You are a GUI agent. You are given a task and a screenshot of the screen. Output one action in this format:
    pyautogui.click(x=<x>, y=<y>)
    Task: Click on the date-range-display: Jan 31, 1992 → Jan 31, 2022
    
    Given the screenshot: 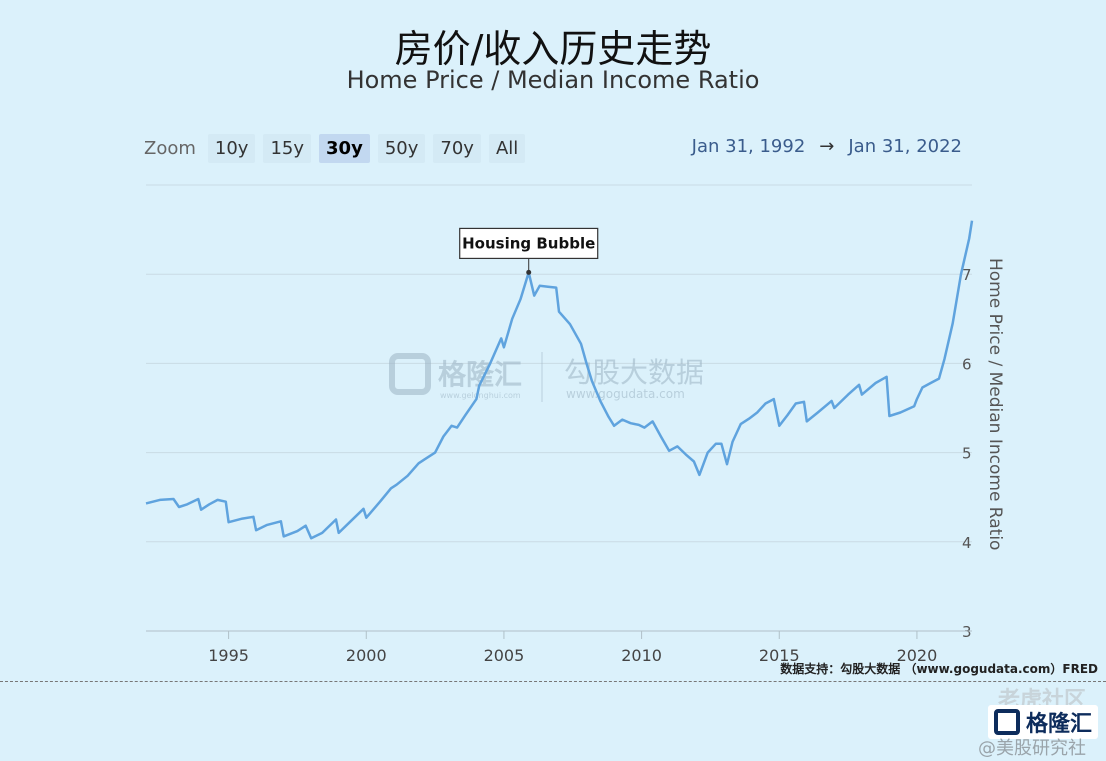 What is the action you would take?
    pyautogui.click(x=827, y=146)
    